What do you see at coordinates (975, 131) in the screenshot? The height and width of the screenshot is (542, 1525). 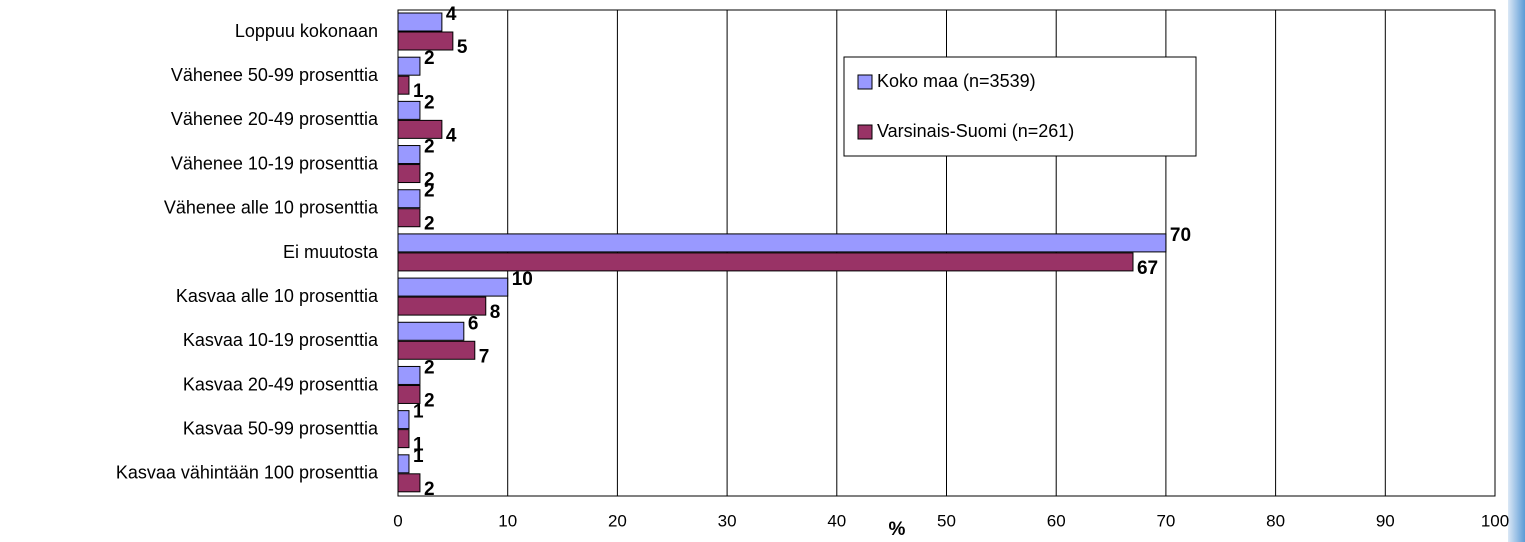 I see `legend-label: Varsinais-Suomi (n=261)` at bounding box center [975, 131].